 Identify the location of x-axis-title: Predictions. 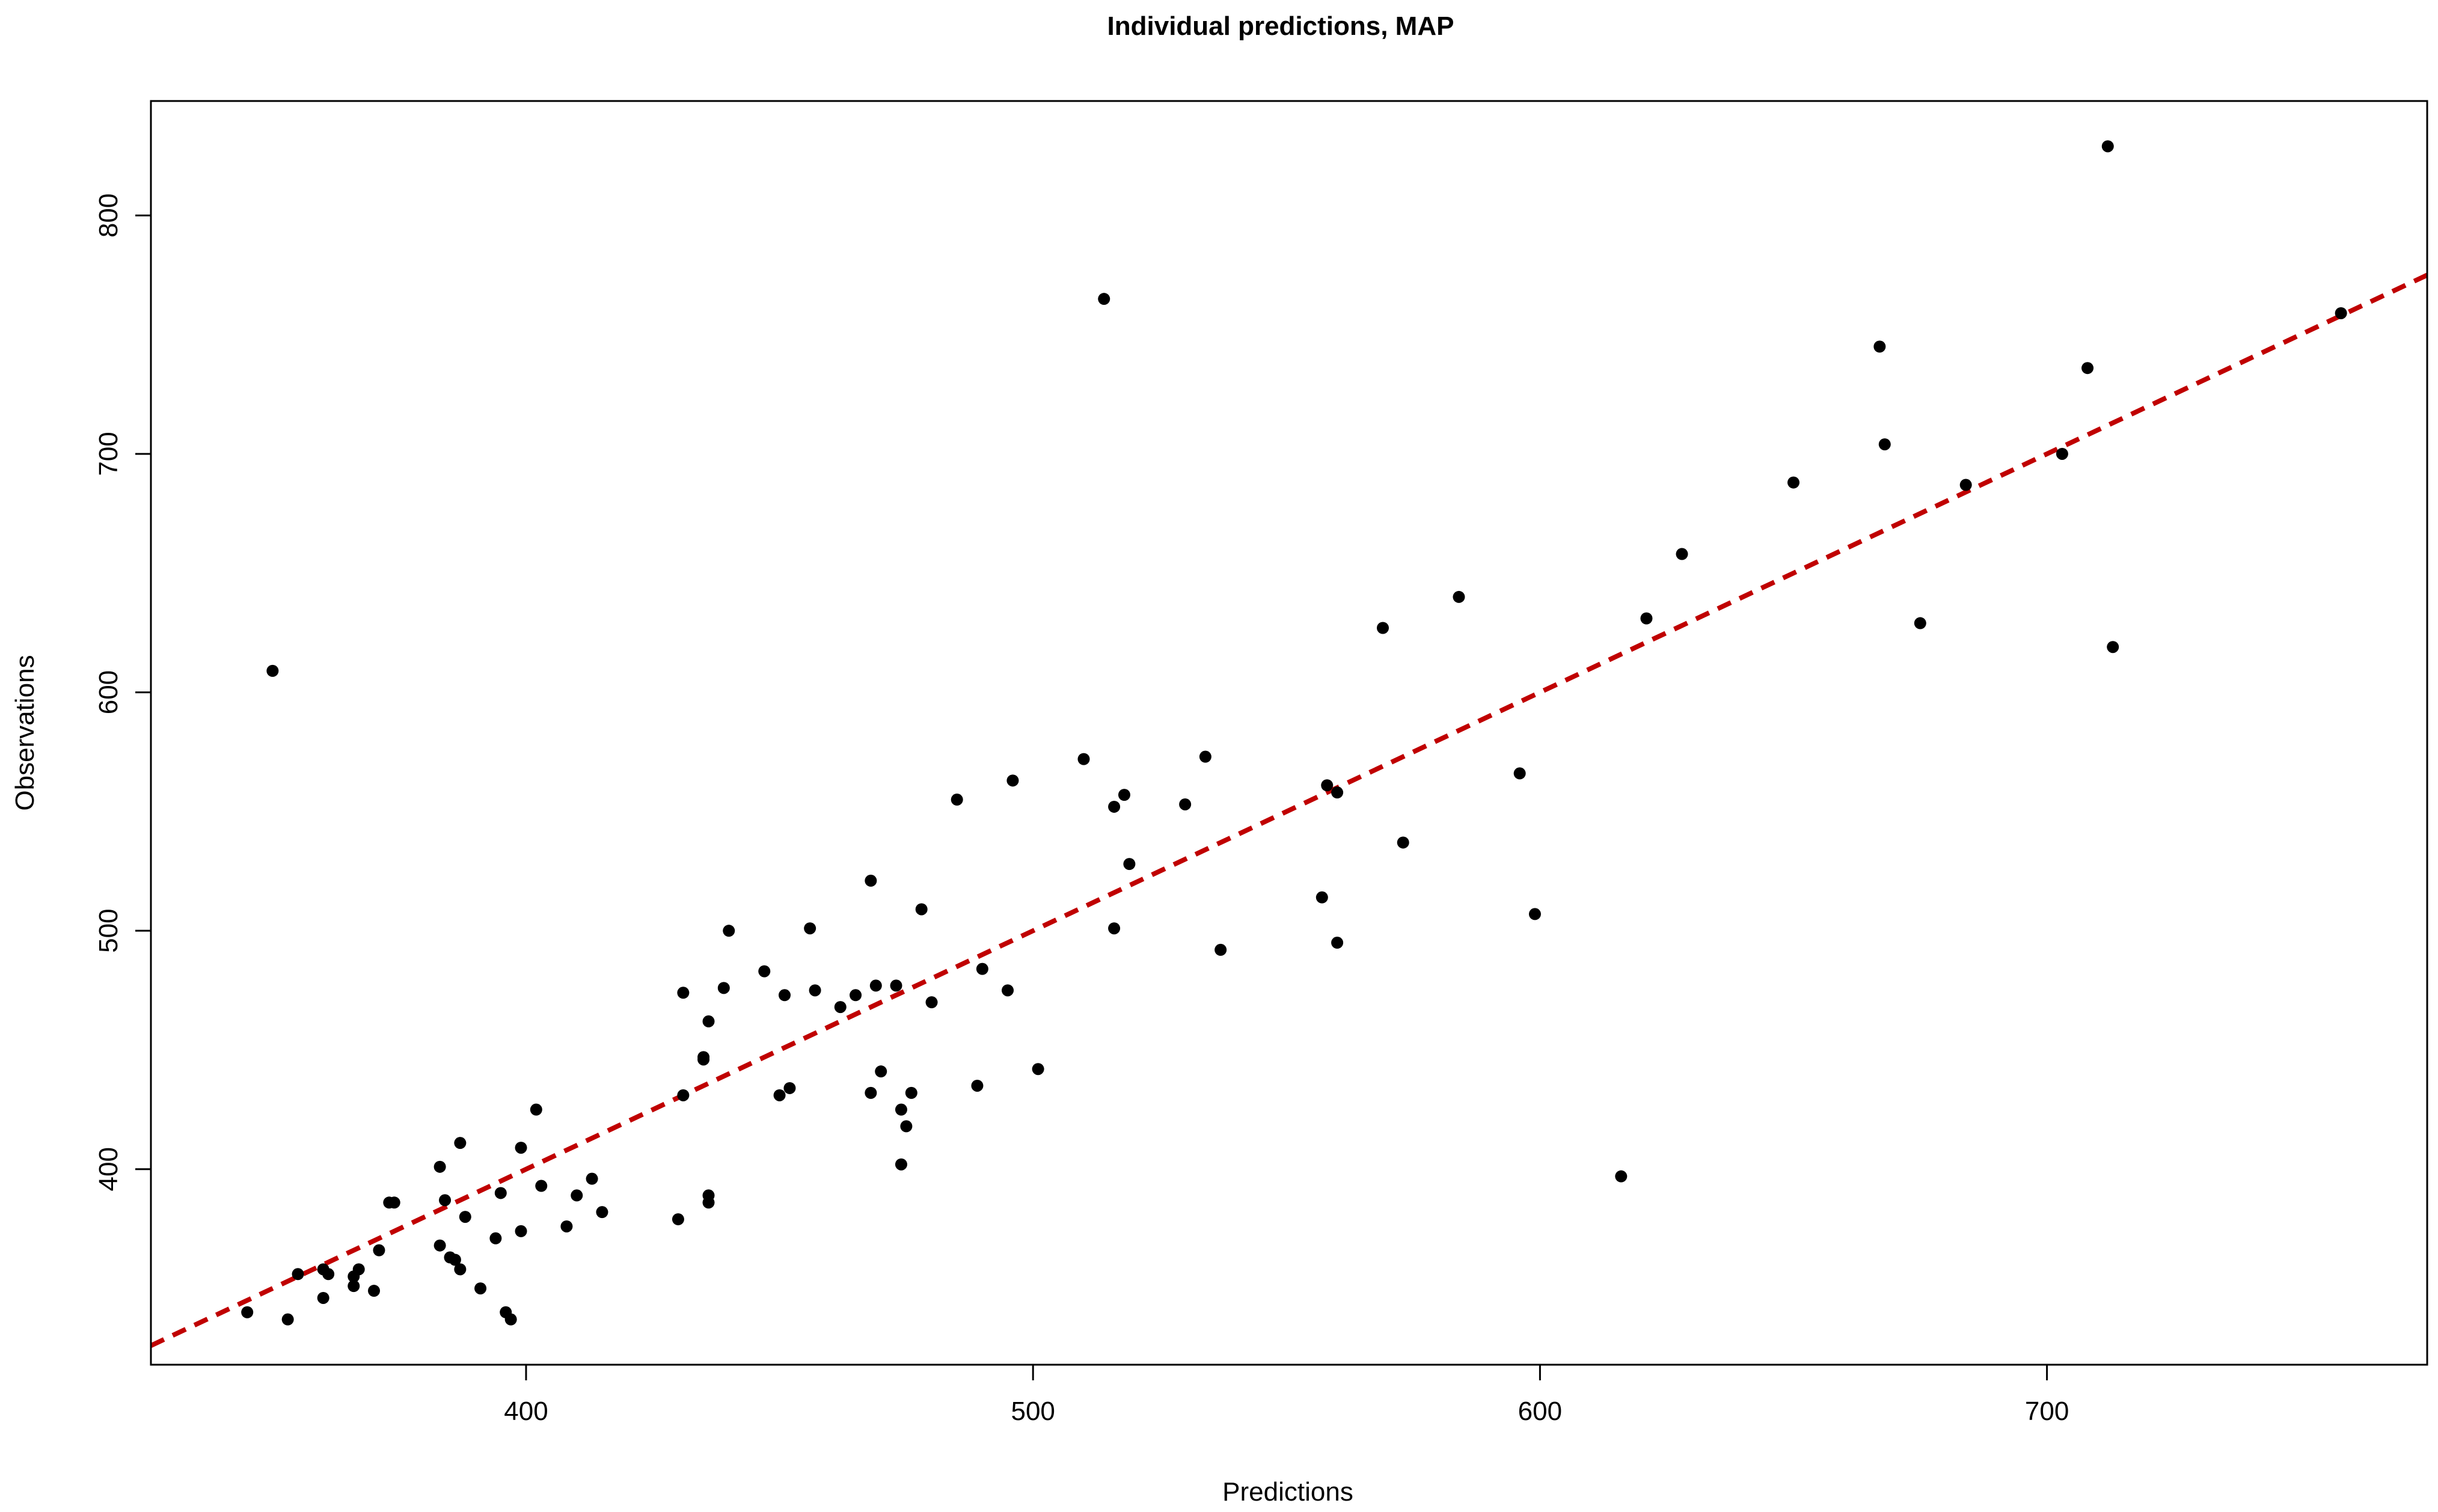
(1287, 1492).